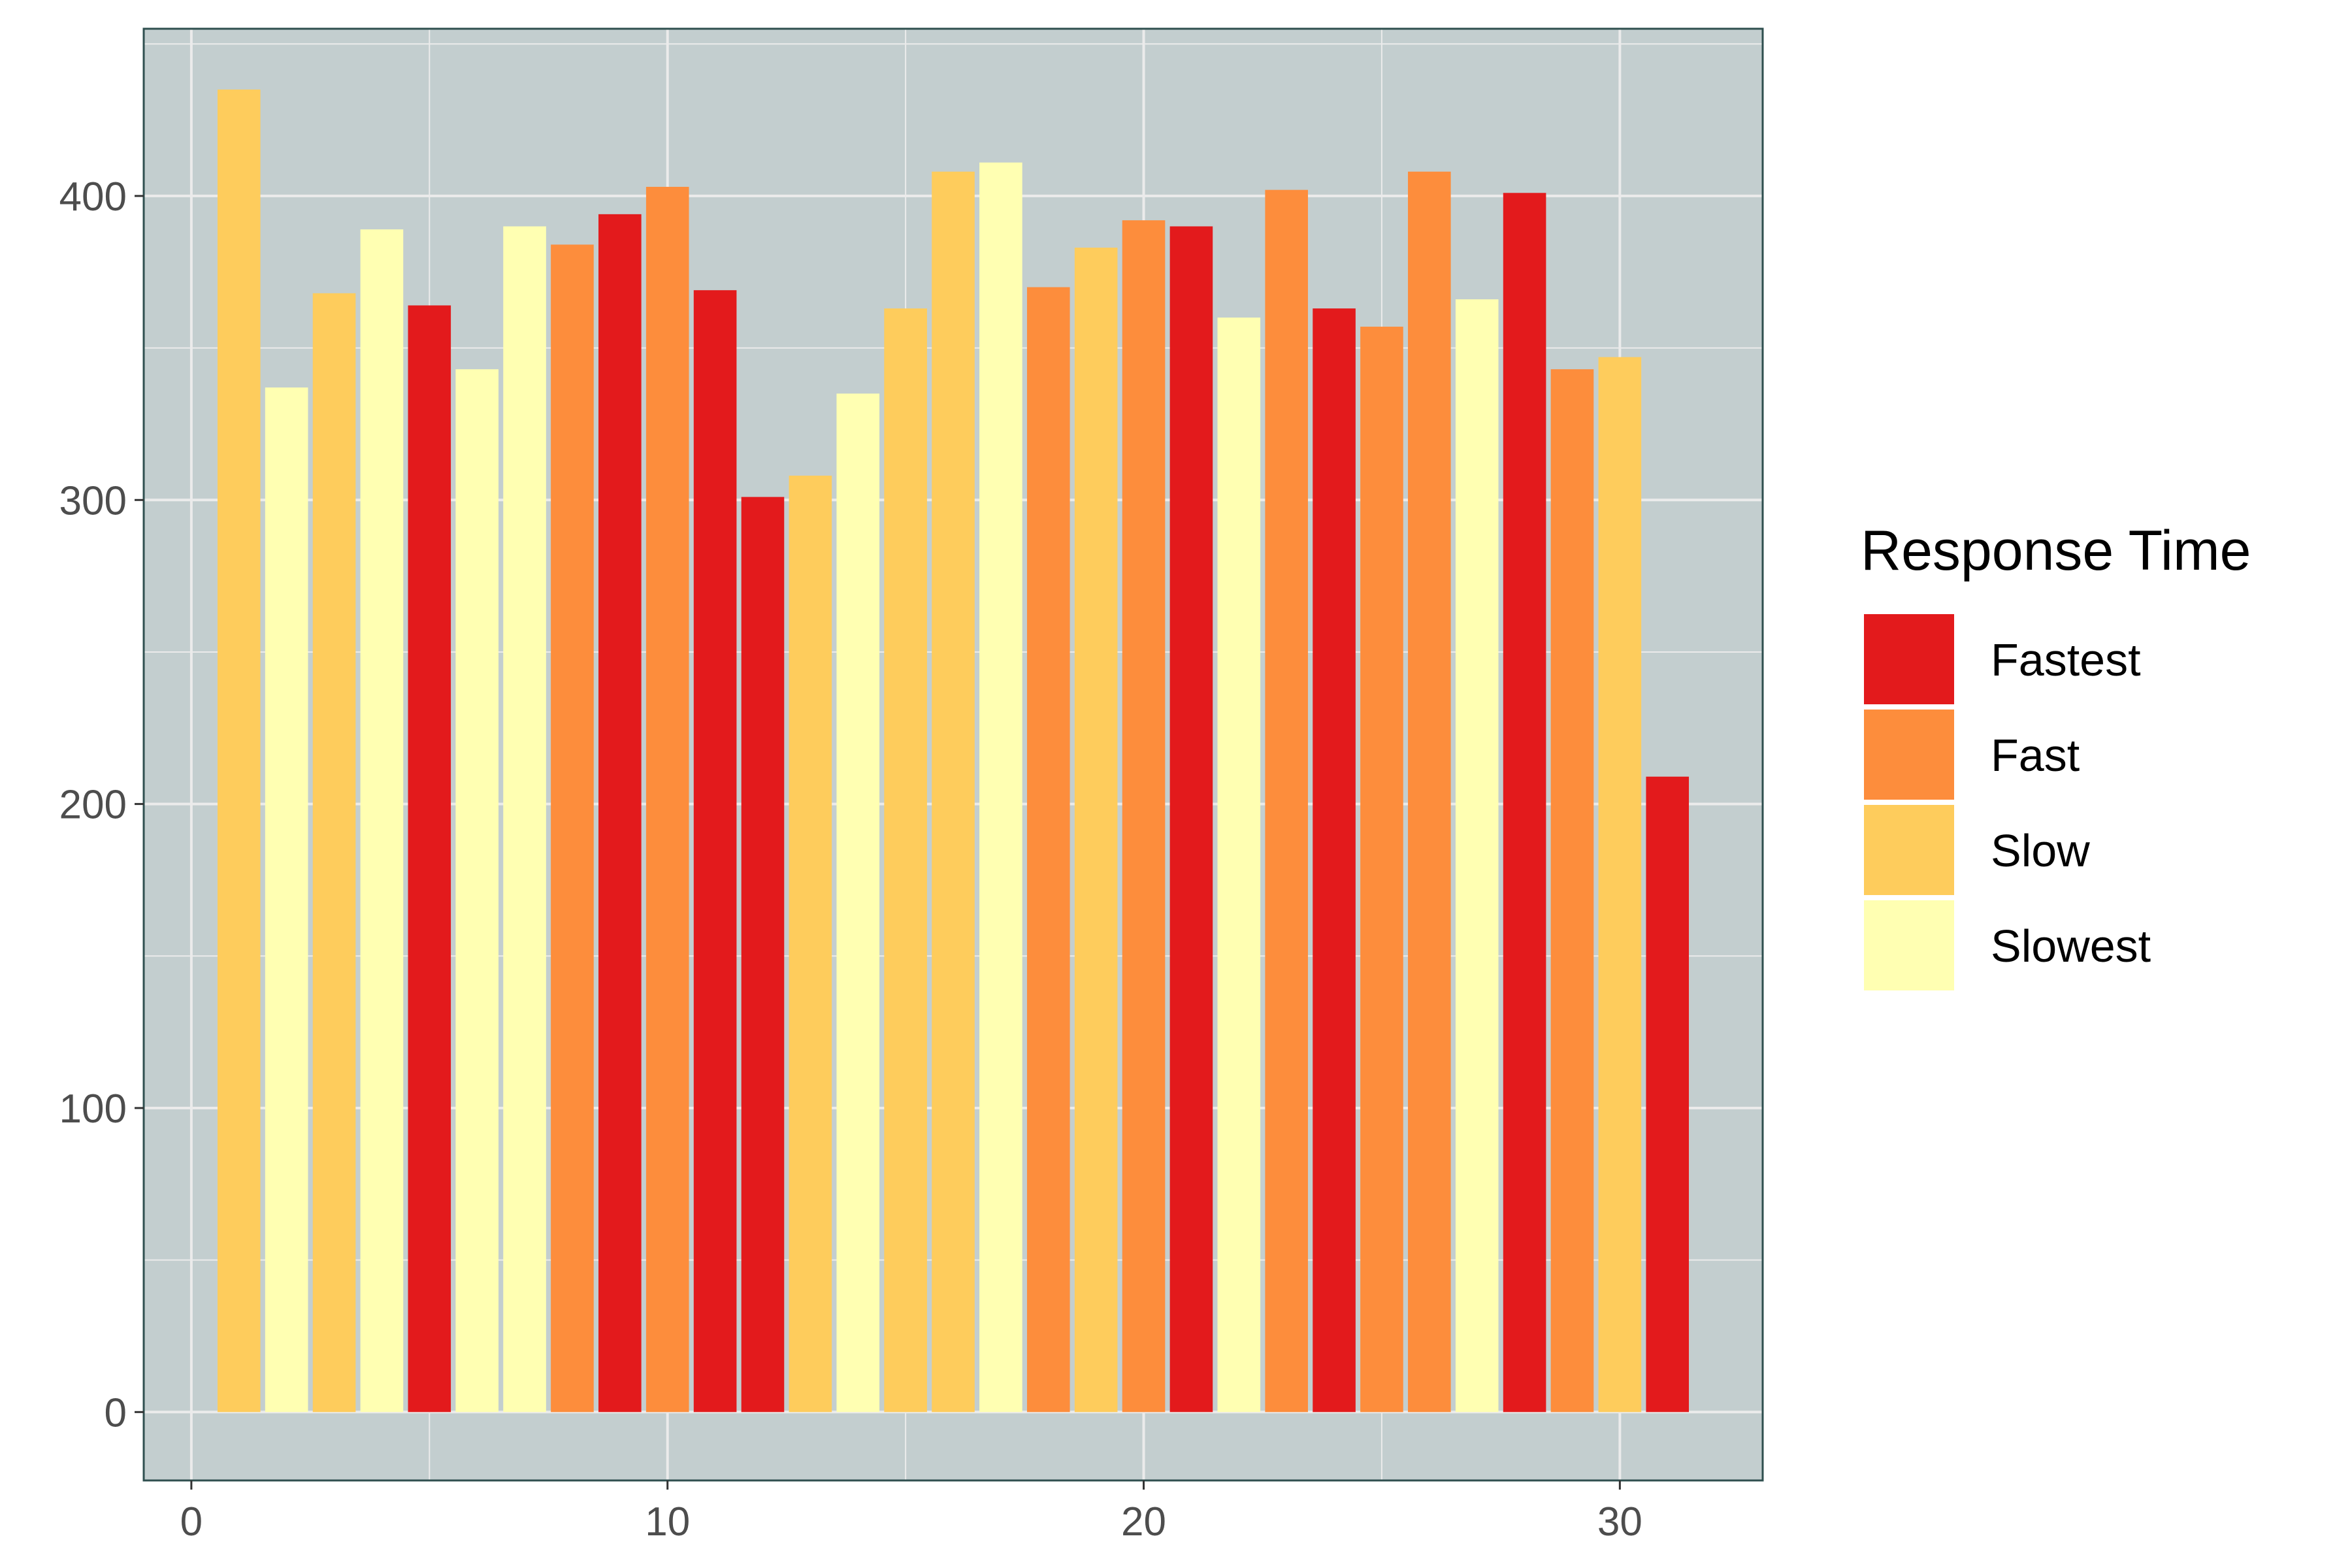  I want to click on legend-label-fast: Fast, so click(2035, 755).